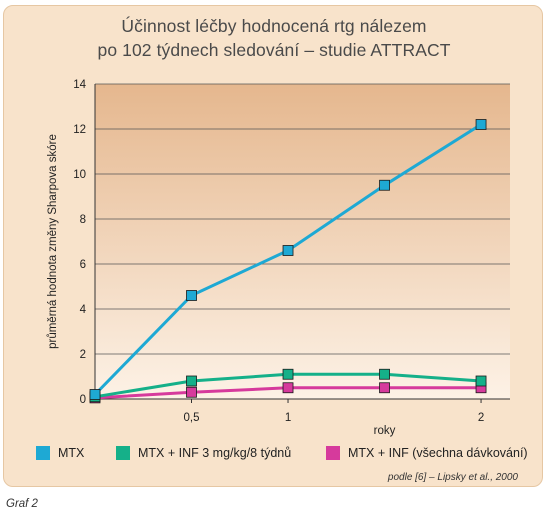 This screenshot has height=530, width=555. What do you see at coordinates (333, 453) in the screenshot?
I see `legend-swatch-mtx-inf-all` at bounding box center [333, 453].